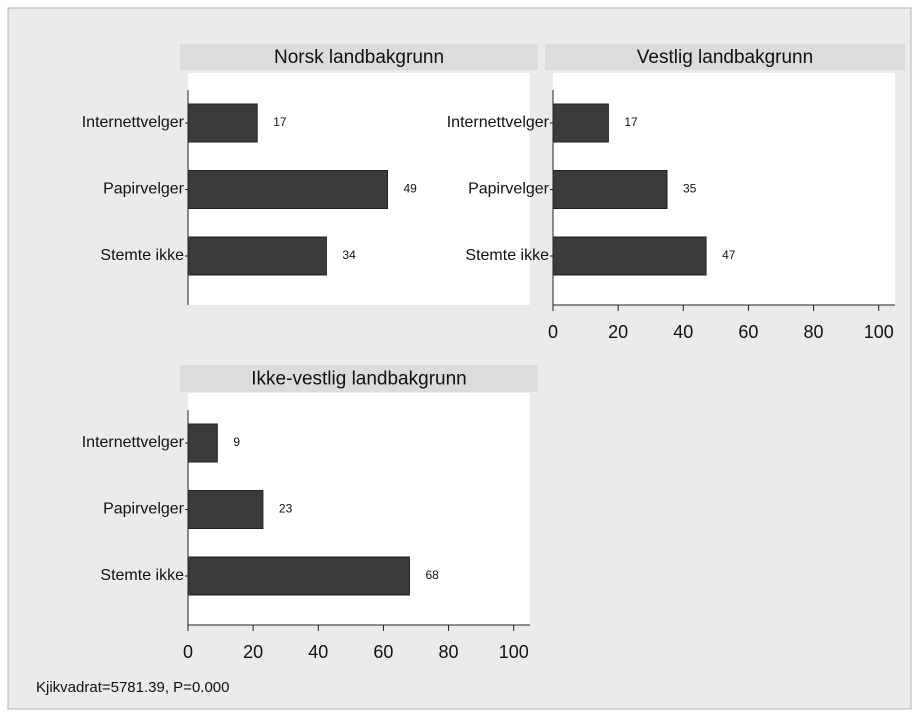 This screenshot has height=717, width=919. What do you see at coordinates (132, 687) in the screenshot?
I see `note: Kjikvadrat=5781.39, P=0.000` at bounding box center [132, 687].